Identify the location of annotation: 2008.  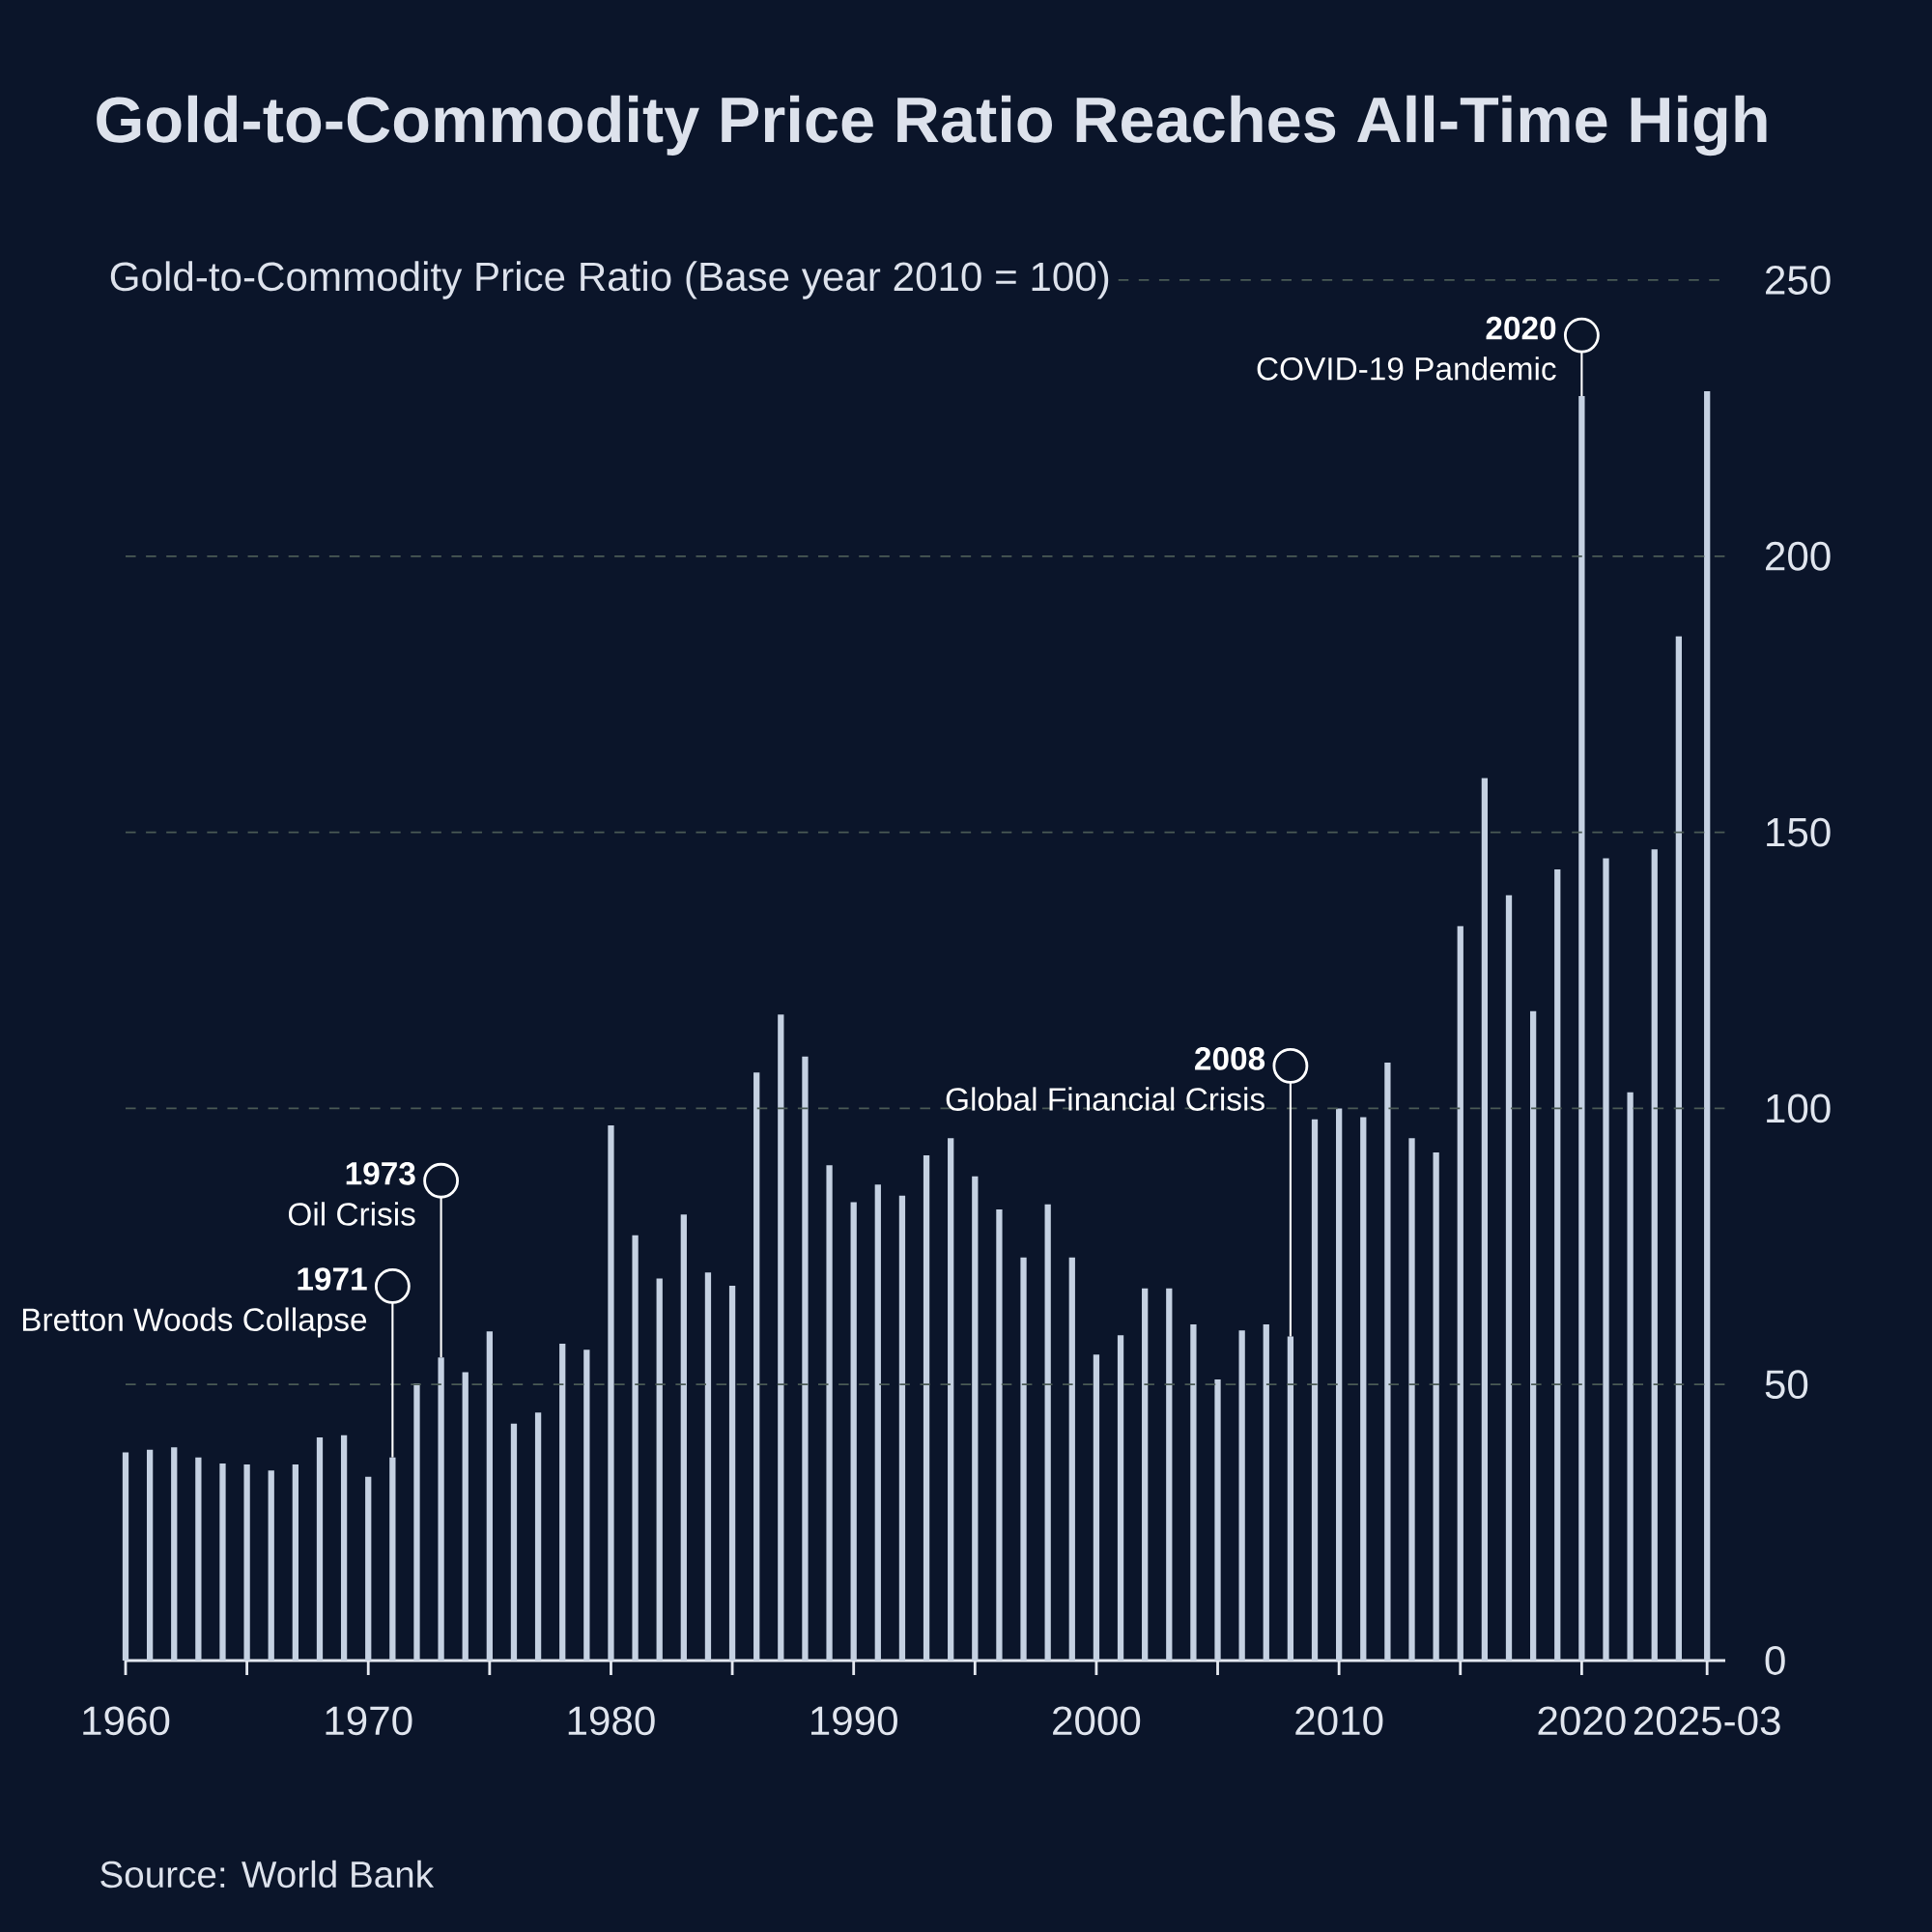
(1230, 1058).